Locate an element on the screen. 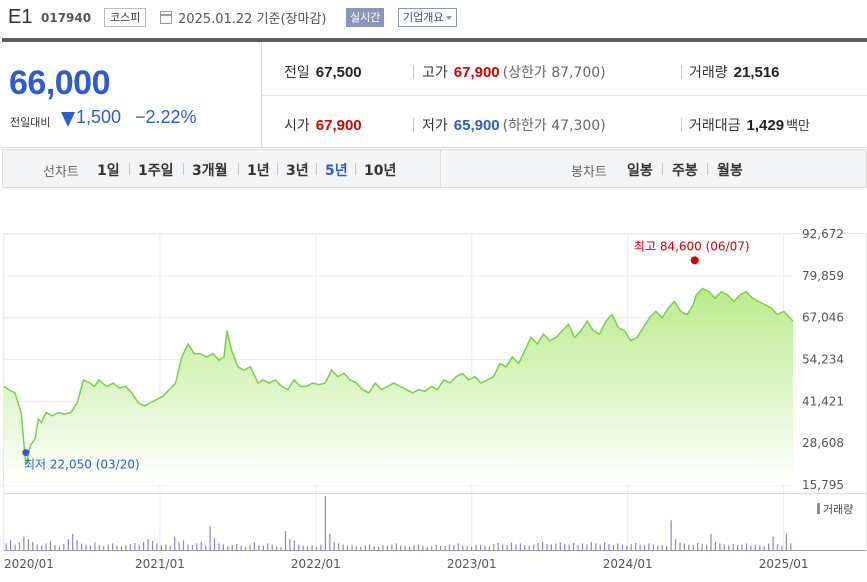  price-change-pct: −2.22% is located at coordinates (166, 117).